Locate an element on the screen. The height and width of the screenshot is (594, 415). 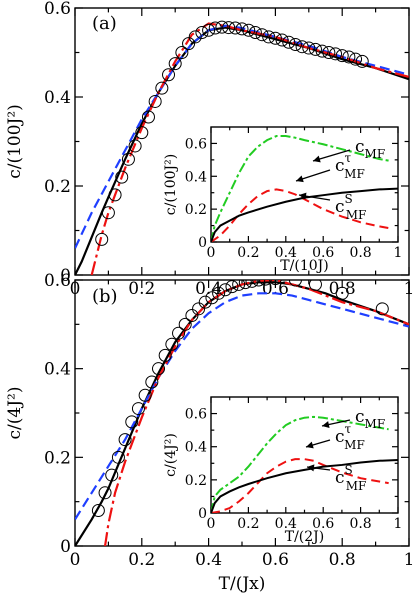
panel-b-inset-xtick-label: 0.6 is located at coordinates (323, 524).